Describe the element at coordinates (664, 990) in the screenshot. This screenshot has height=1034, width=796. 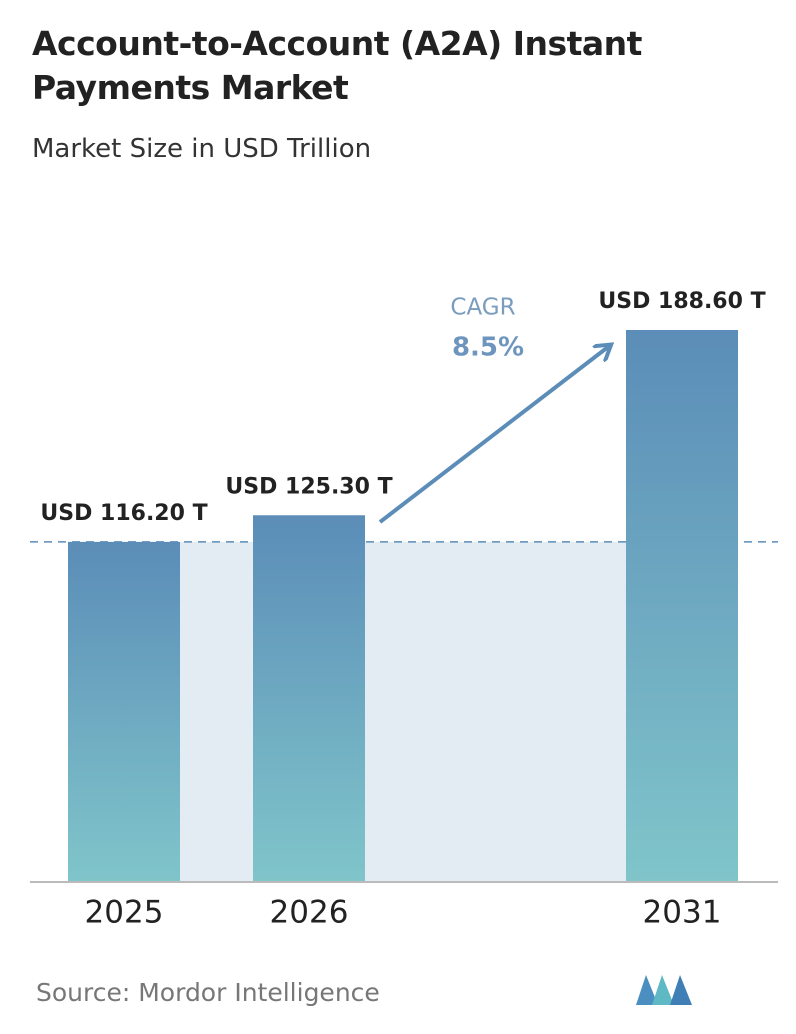
I see `logo` at that location.